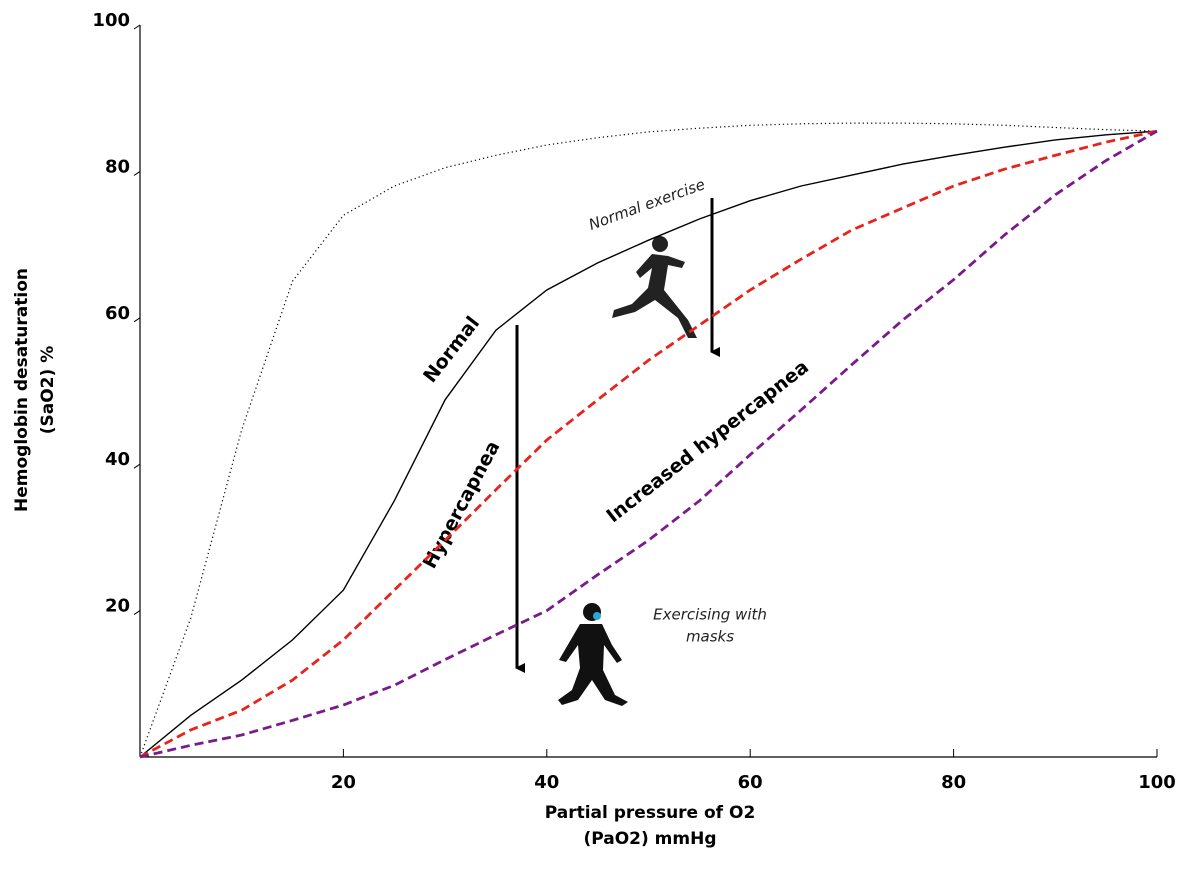 The width and height of the screenshot is (1186, 877). Describe the element at coordinates (649, 839) in the screenshot. I see `x-axis-label: (PaO2) mmHg` at that location.